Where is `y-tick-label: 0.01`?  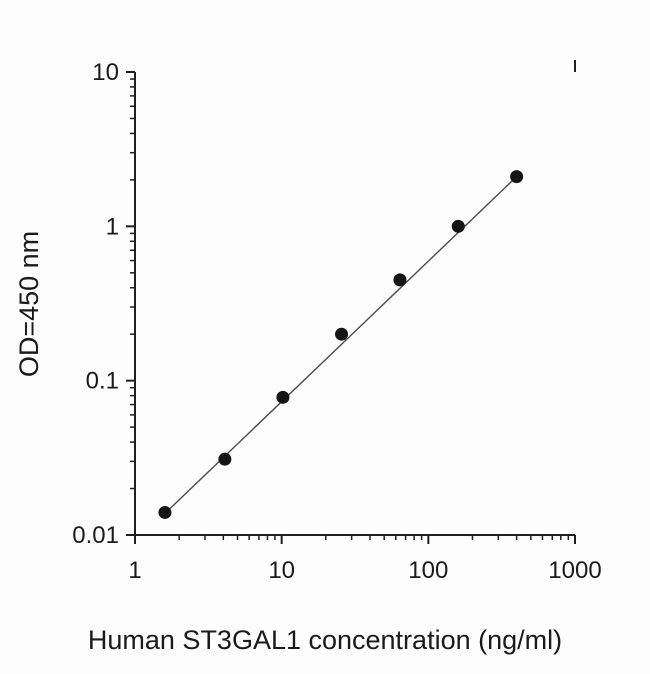
y-tick-label: 0.01 is located at coordinates (95, 535).